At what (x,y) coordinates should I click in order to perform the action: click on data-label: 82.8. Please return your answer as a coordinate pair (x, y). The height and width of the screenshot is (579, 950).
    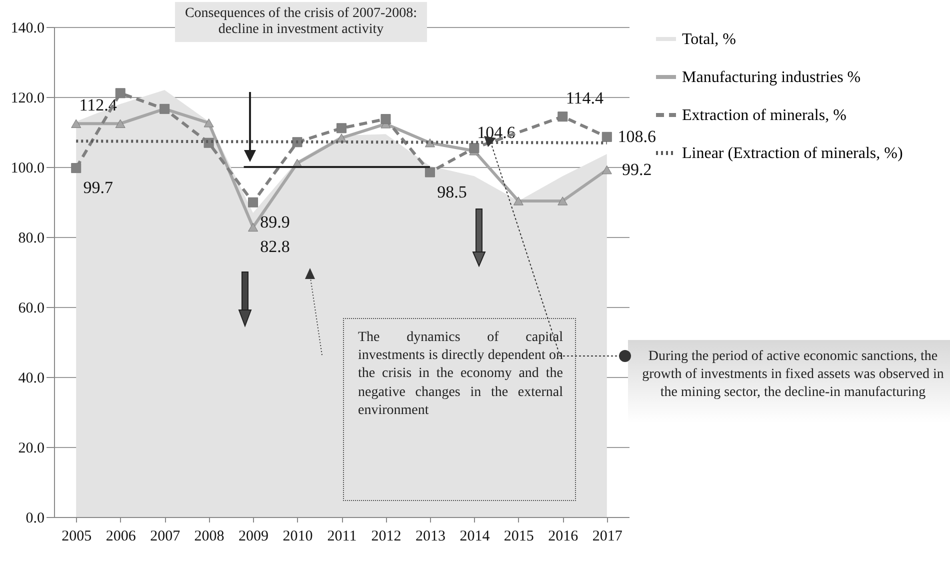
    Looking at the image, I should click on (275, 246).